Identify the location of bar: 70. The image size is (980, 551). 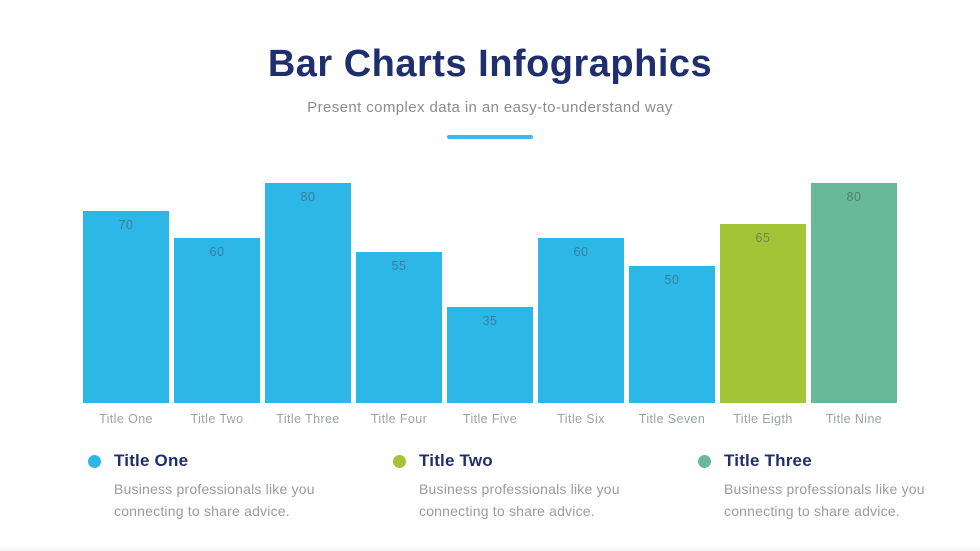
(126, 306).